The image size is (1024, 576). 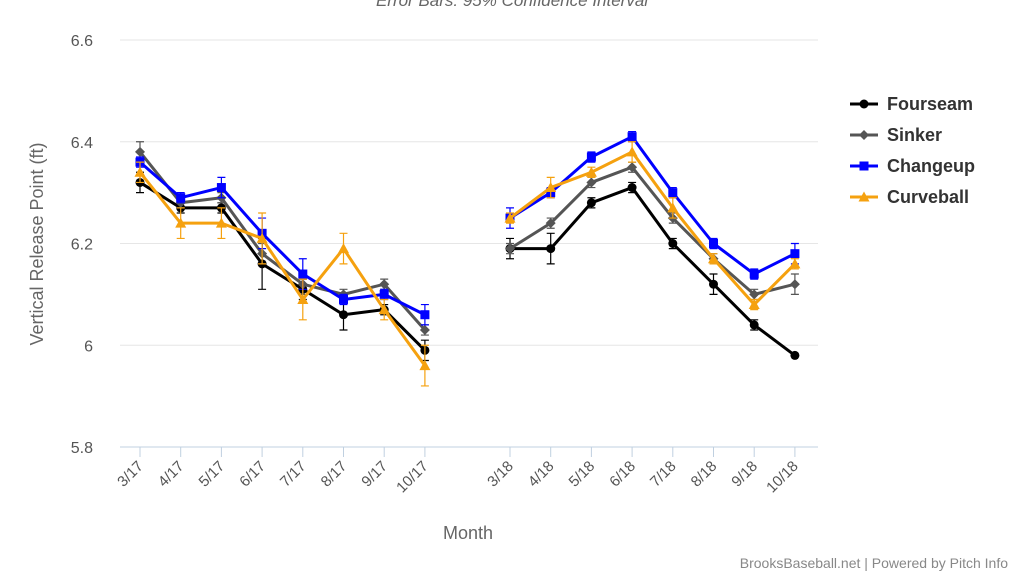 I want to click on chart-subtitle: Error Bars: 95% Confidence Interval, so click(x=512, y=5).